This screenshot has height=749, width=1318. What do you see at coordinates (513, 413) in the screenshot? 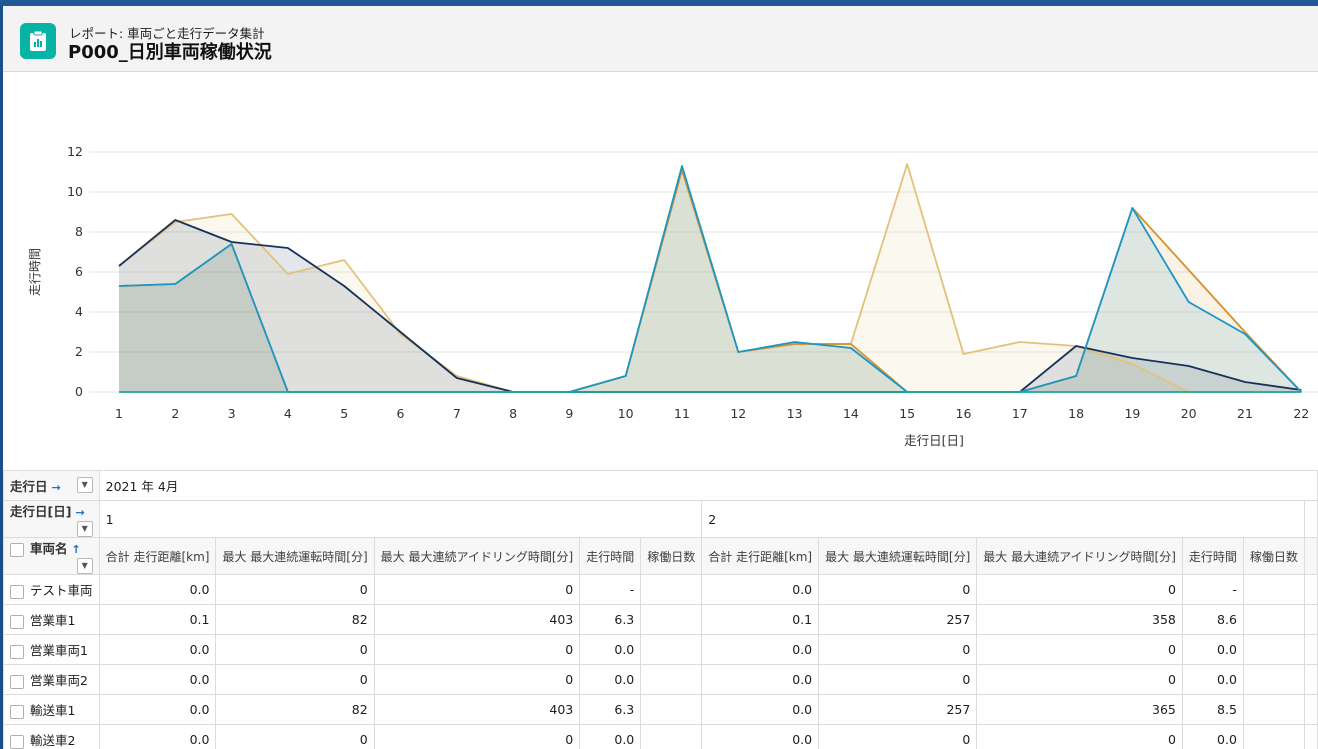
I see `x-tick-label: 8` at bounding box center [513, 413].